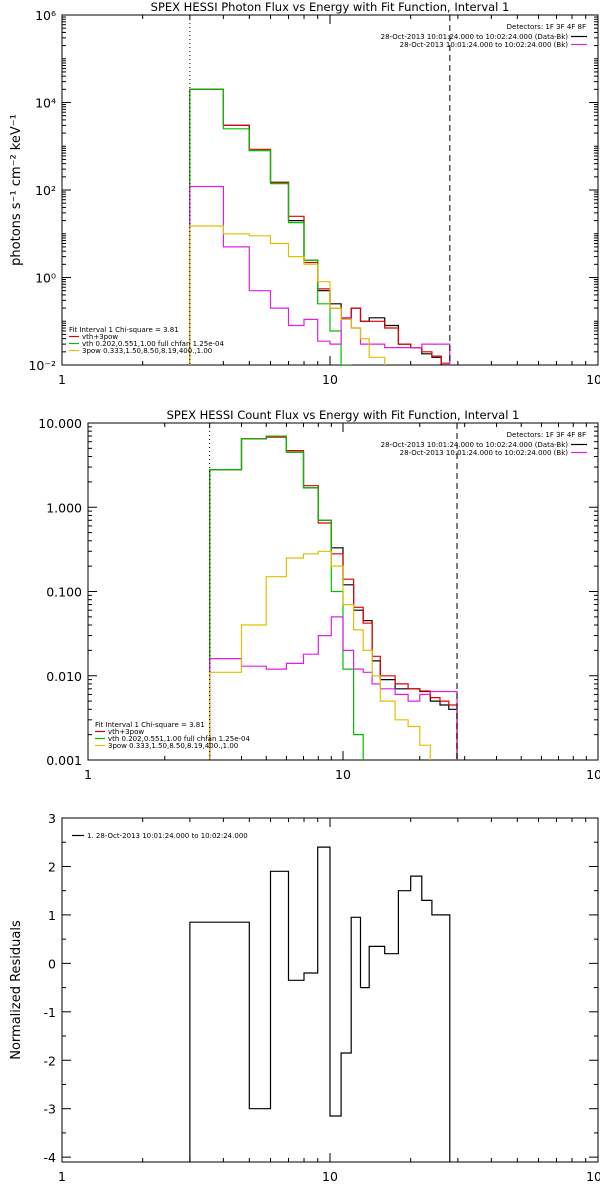 The width and height of the screenshot is (600, 1200). What do you see at coordinates (52, 963) in the screenshot?
I see `y-tick-label: 0` at bounding box center [52, 963].